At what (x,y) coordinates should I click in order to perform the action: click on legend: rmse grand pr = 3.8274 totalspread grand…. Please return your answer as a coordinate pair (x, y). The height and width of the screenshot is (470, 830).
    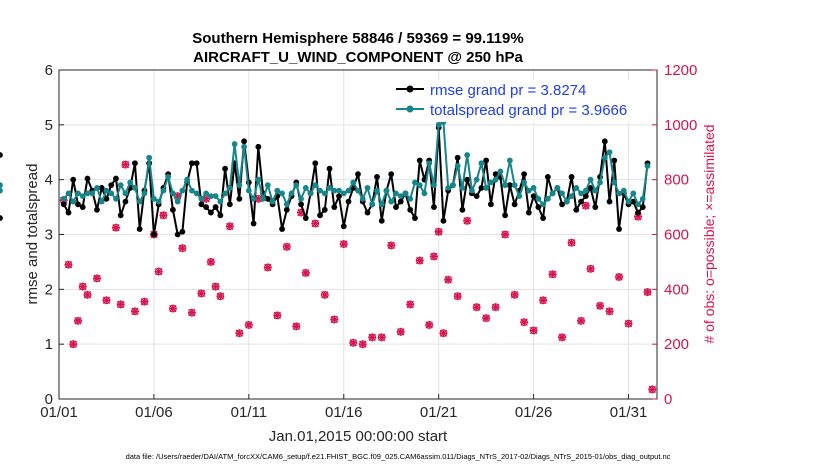
    Looking at the image, I should click on (519, 101).